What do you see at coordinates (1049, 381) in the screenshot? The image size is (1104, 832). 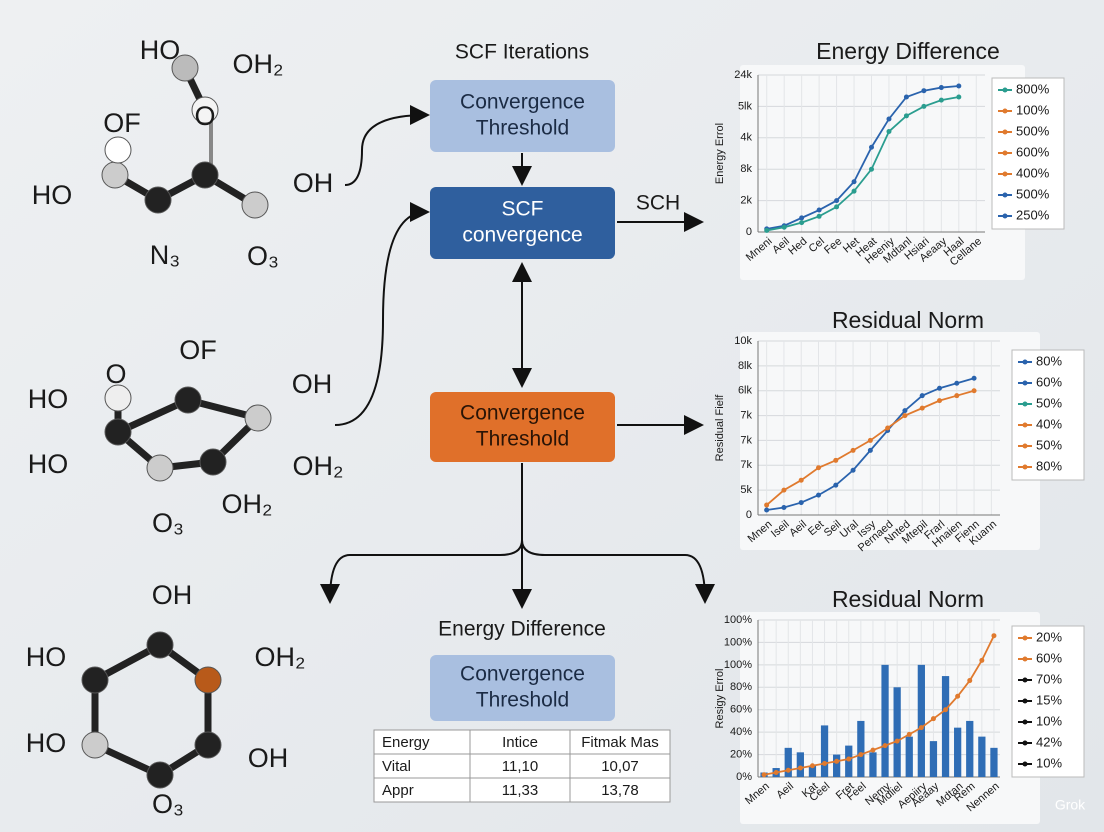 I see `legend-label: 60%` at bounding box center [1049, 381].